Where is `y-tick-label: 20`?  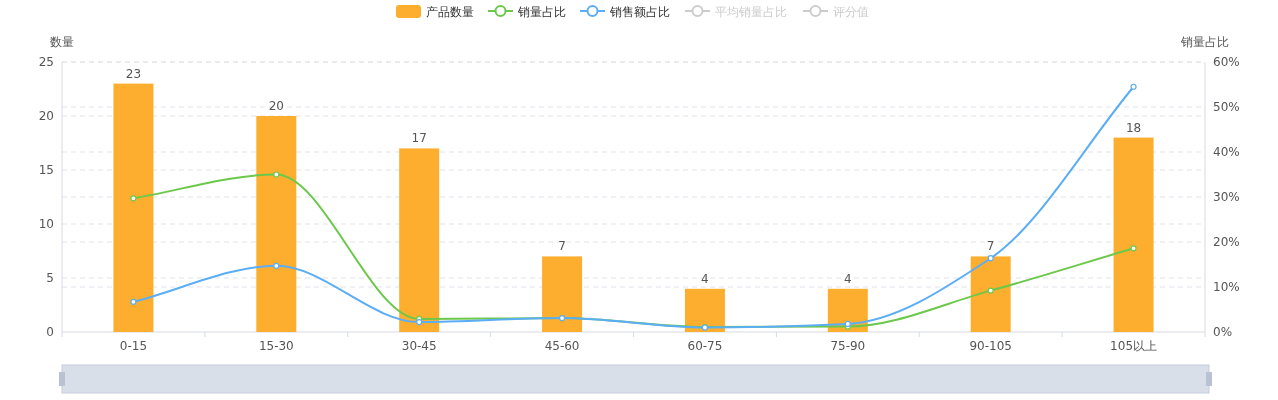 y-tick-label: 20 is located at coordinates (46, 116).